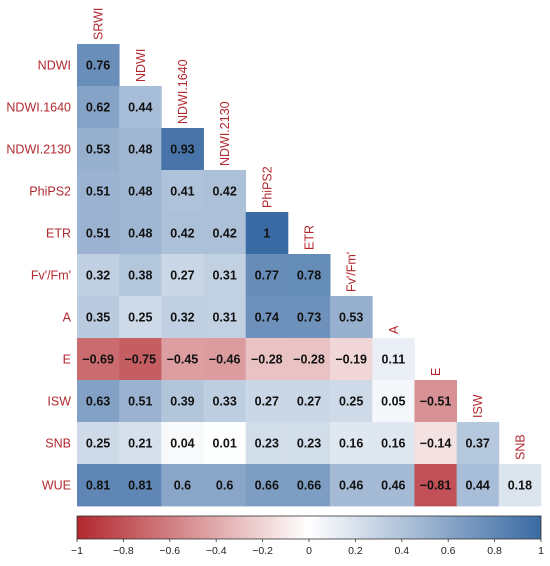 The width and height of the screenshot is (550, 566). Describe the element at coordinates (309, 527) in the screenshot. I see `colorbar-gradient` at that location.